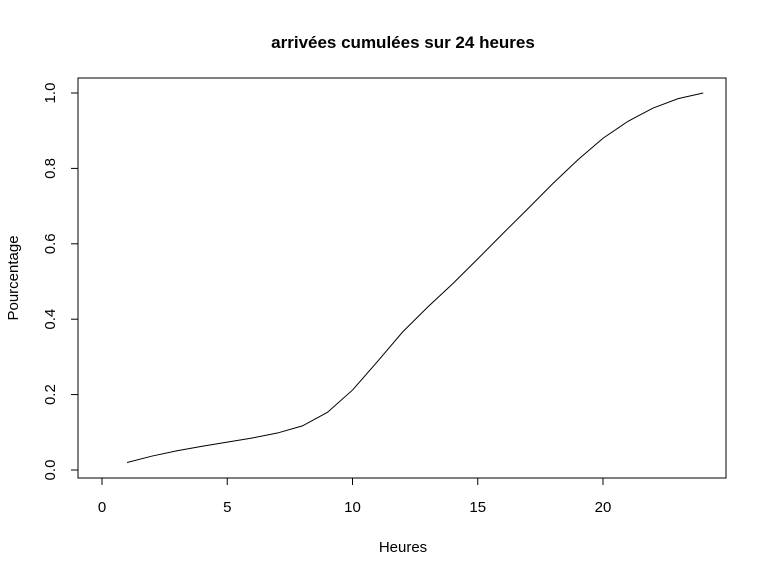  What do you see at coordinates (50, 470) in the screenshot?
I see `y-tick-label: 0.0` at bounding box center [50, 470].